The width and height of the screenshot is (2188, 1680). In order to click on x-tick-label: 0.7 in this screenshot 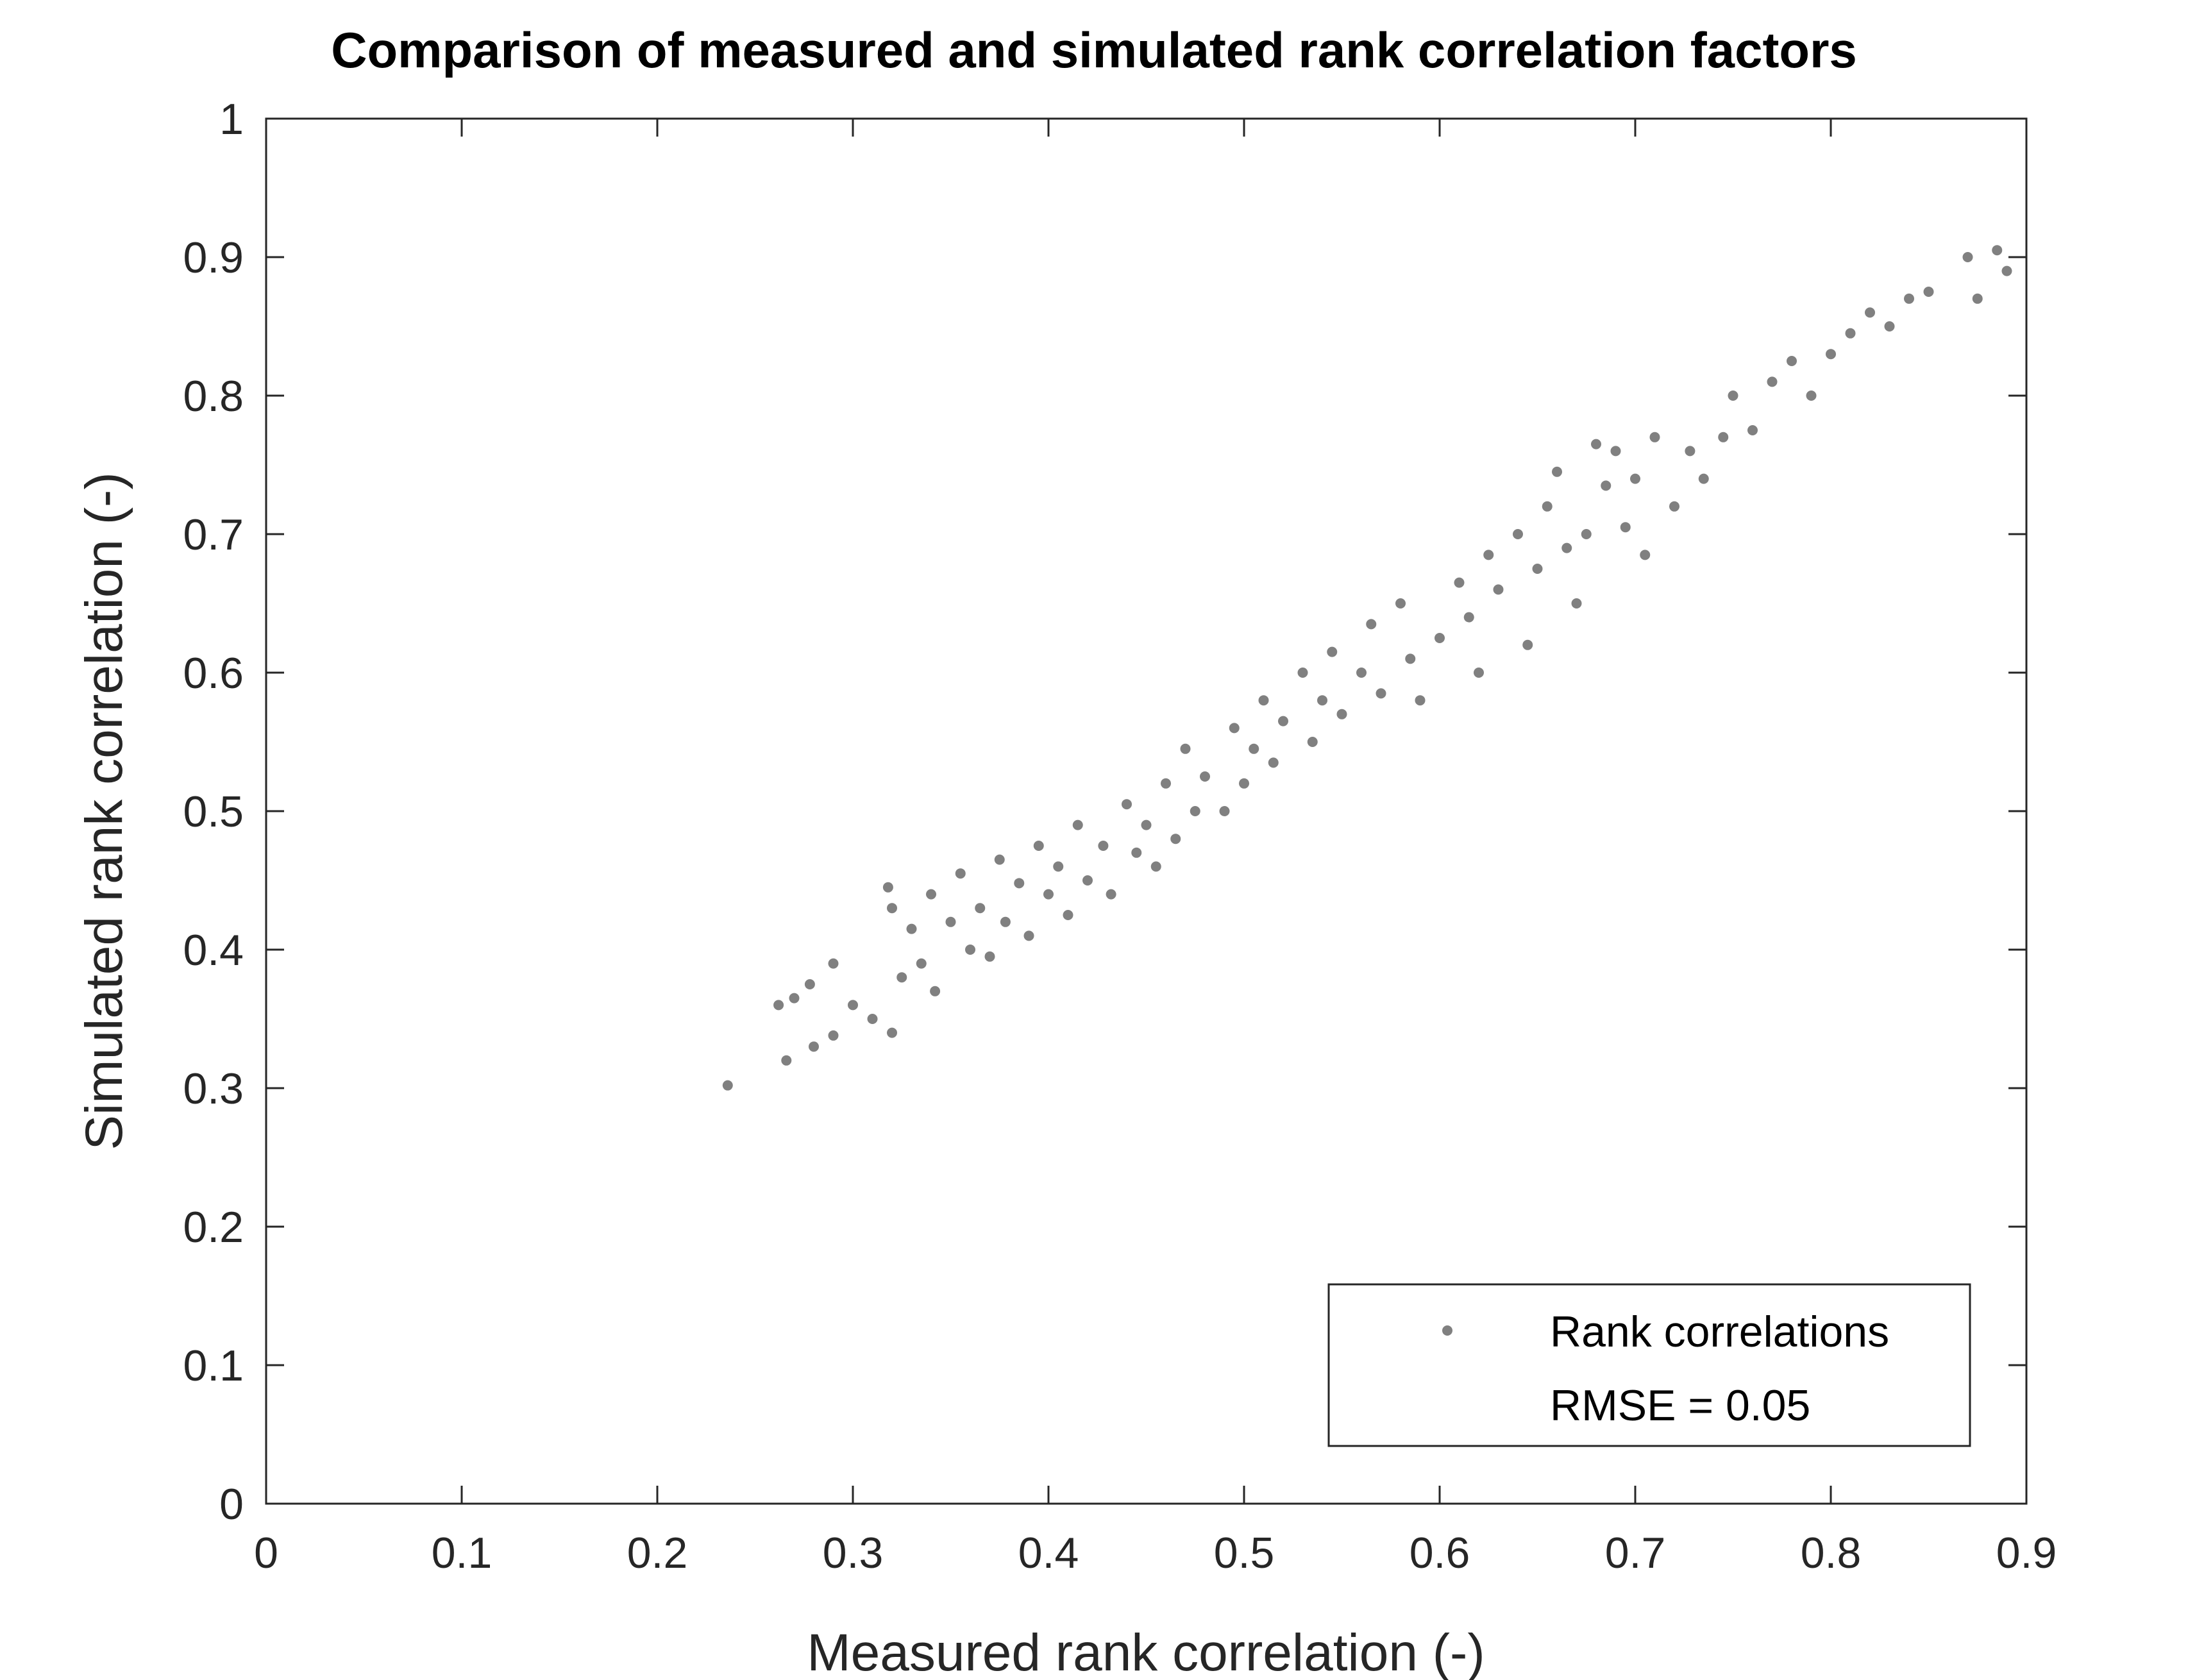, I will do `click(1635, 1553)`.